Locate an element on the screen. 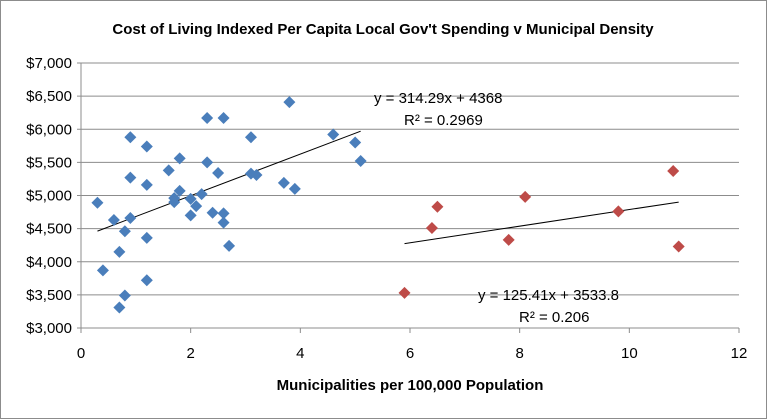 The width and height of the screenshot is (767, 420). y-tick-label: $4,000 is located at coordinates (49, 262).